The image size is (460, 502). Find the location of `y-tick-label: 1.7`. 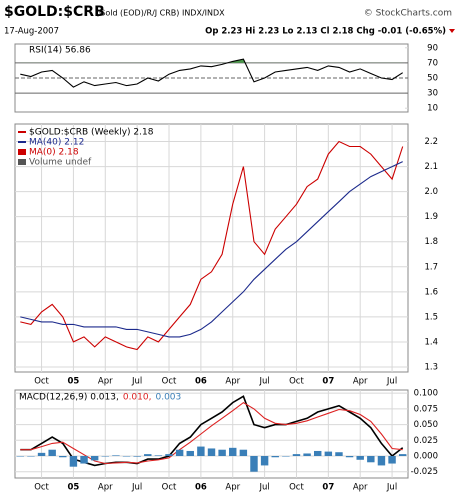

y-tick-label: 1.7 is located at coordinates (431, 267).